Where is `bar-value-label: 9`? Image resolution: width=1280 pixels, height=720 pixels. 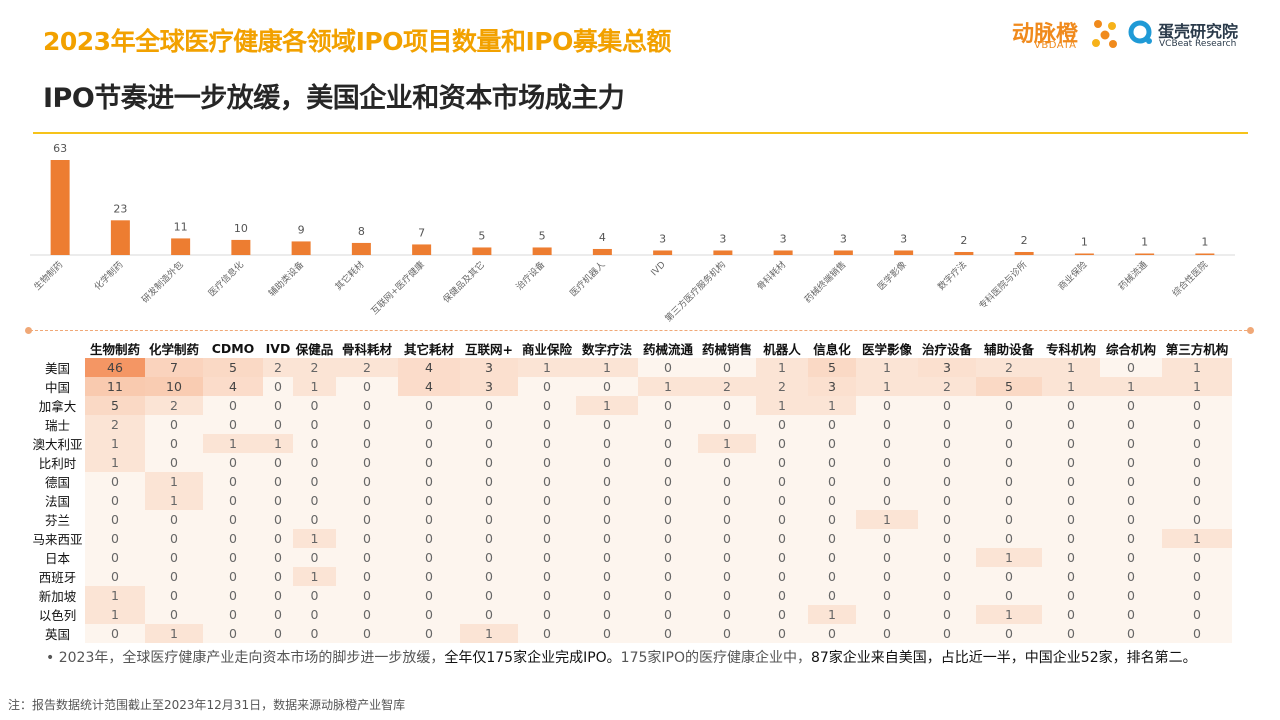
bar-value-label: 9 is located at coordinates (301, 229).